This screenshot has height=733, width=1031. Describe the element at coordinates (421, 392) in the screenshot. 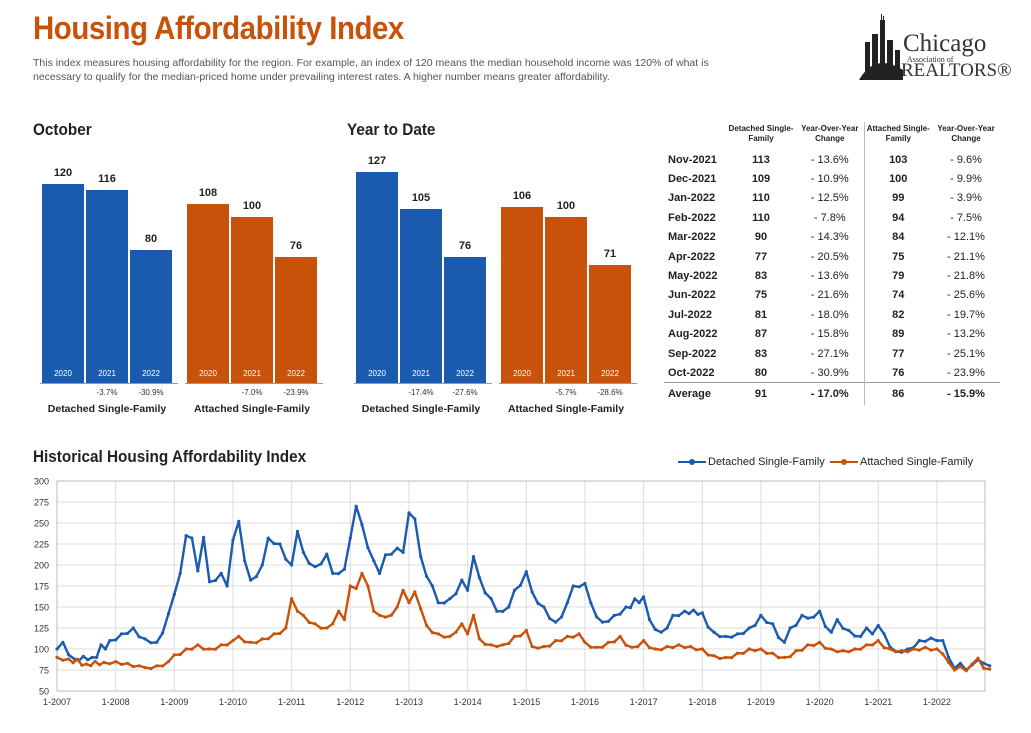

I see `bar-change-label: -17.4%` at that location.